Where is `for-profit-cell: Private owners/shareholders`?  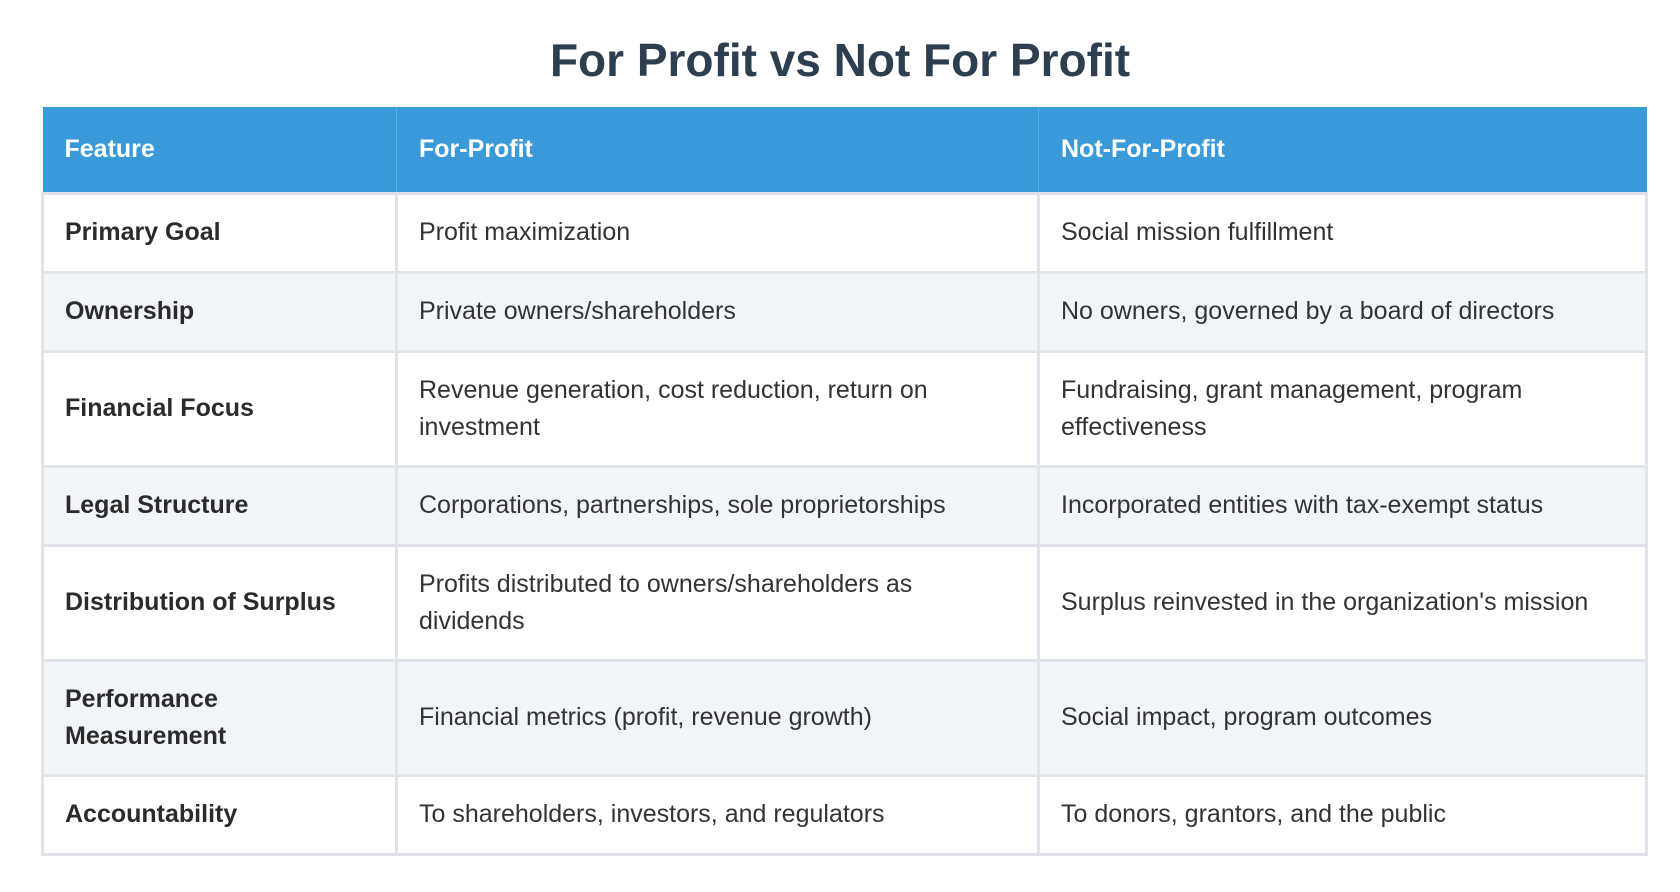 for-profit-cell: Private owners/shareholders is located at coordinates (717, 311).